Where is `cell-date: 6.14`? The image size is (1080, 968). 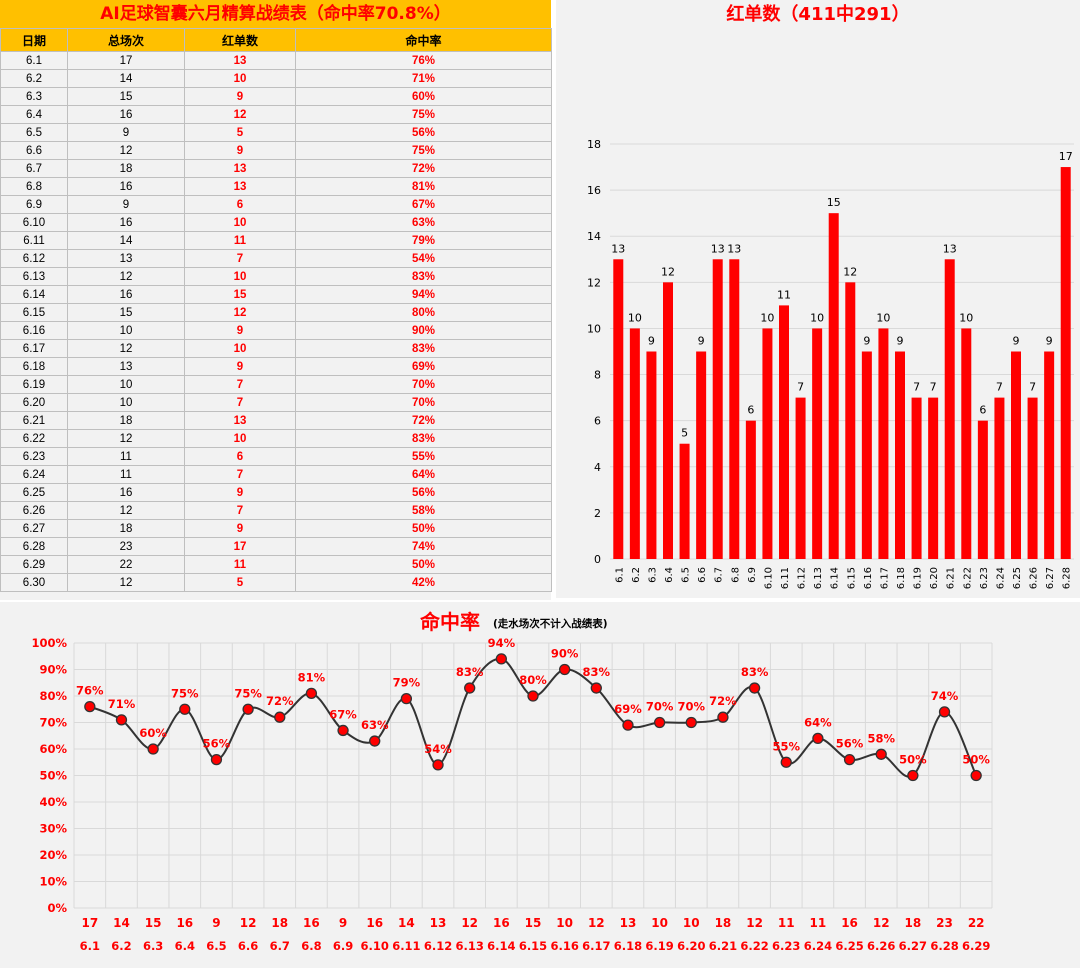 cell-date: 6.14 is located at coordinates (34, 294).